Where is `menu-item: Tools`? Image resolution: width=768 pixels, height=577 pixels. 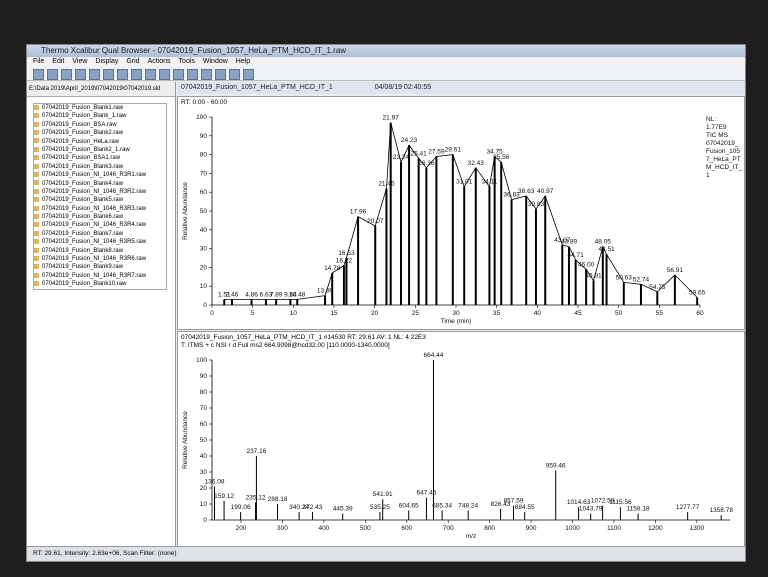 menu-item: Tools is located at coordinates (186, 61).